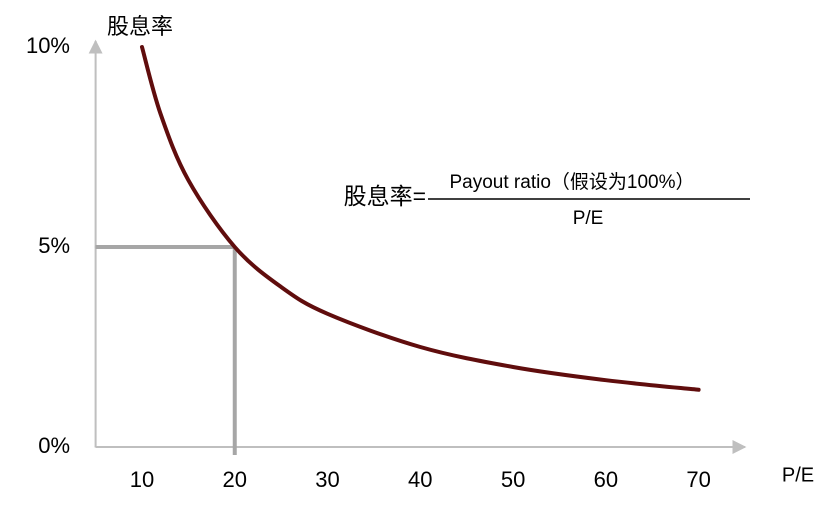 The height and width of the screenshot is (508, 831). Describe the element at coordinates (572, 182) in the screenshot. I see `formula-numerator: Payout ratio（假设为100%）` at that location.